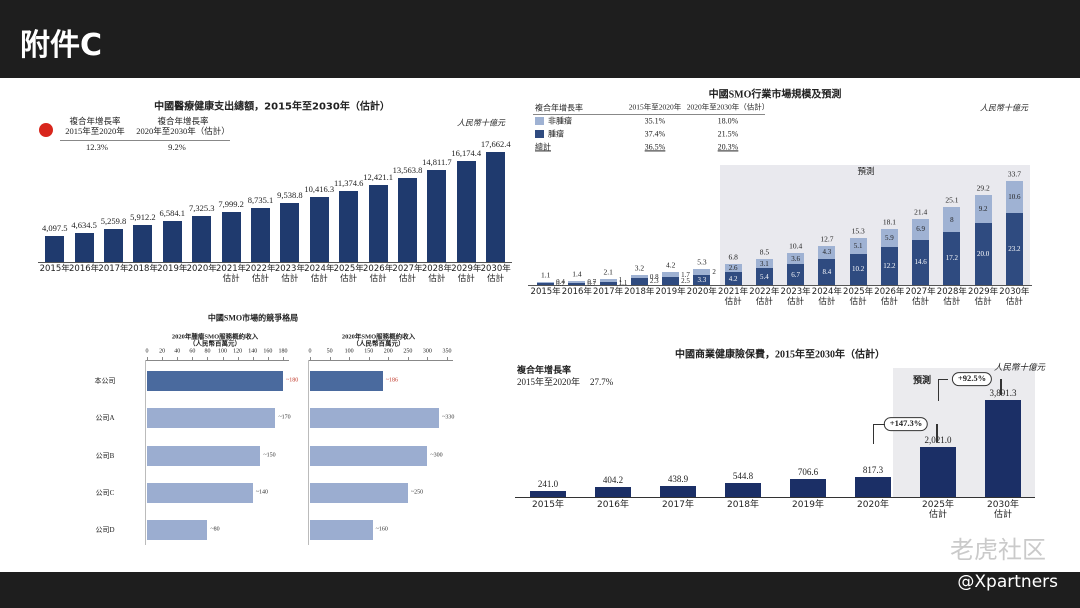  I want to click on cagr-value: 18.0%, so click(728, 121).